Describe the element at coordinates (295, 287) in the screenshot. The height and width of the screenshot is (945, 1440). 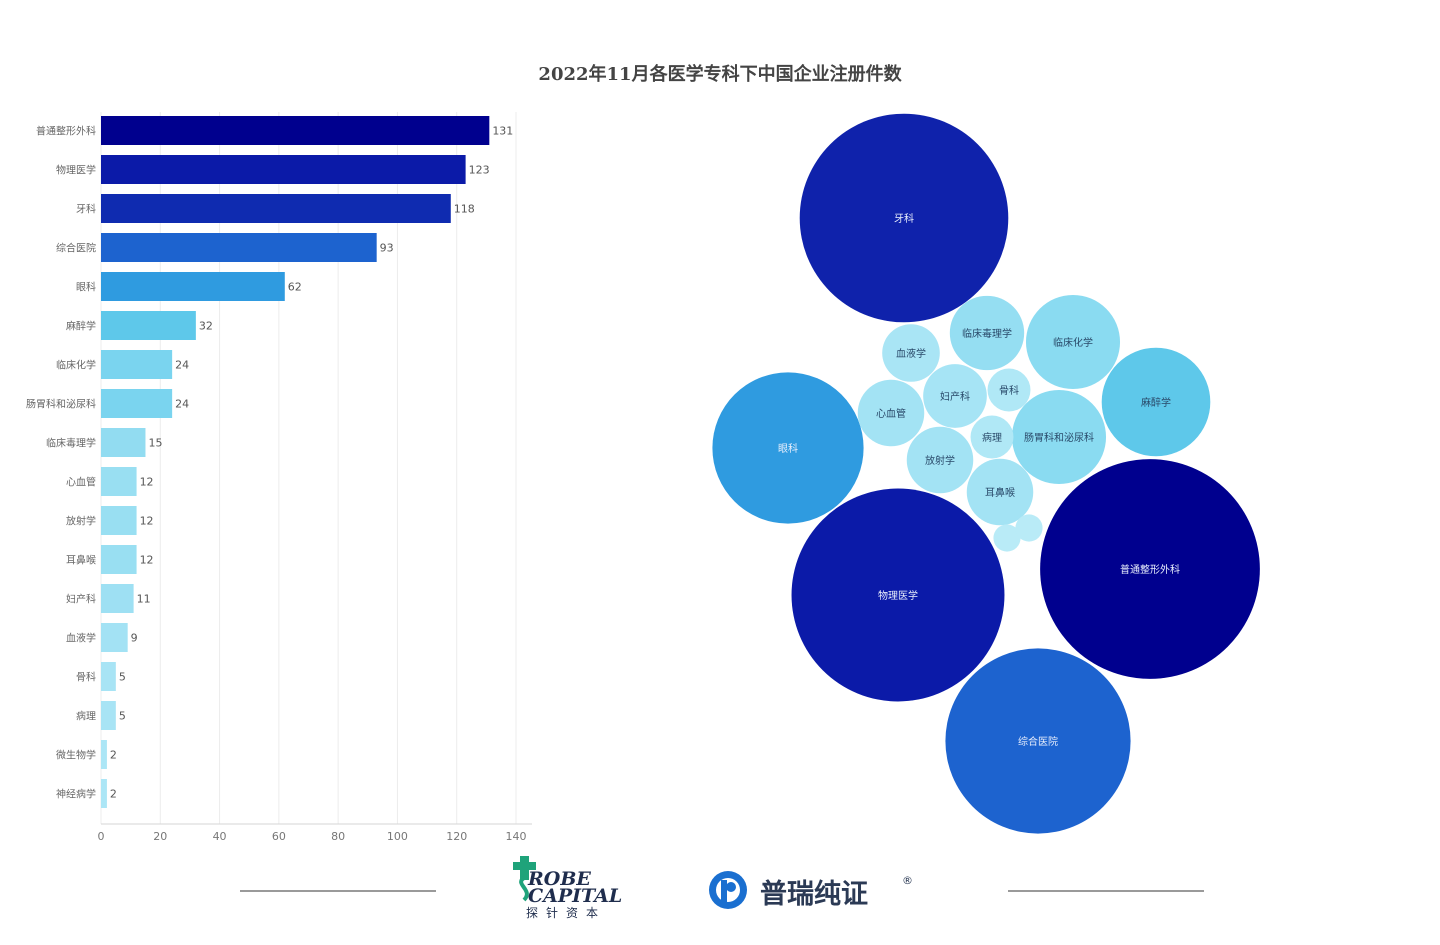
I see `value-label: 62` at that location.